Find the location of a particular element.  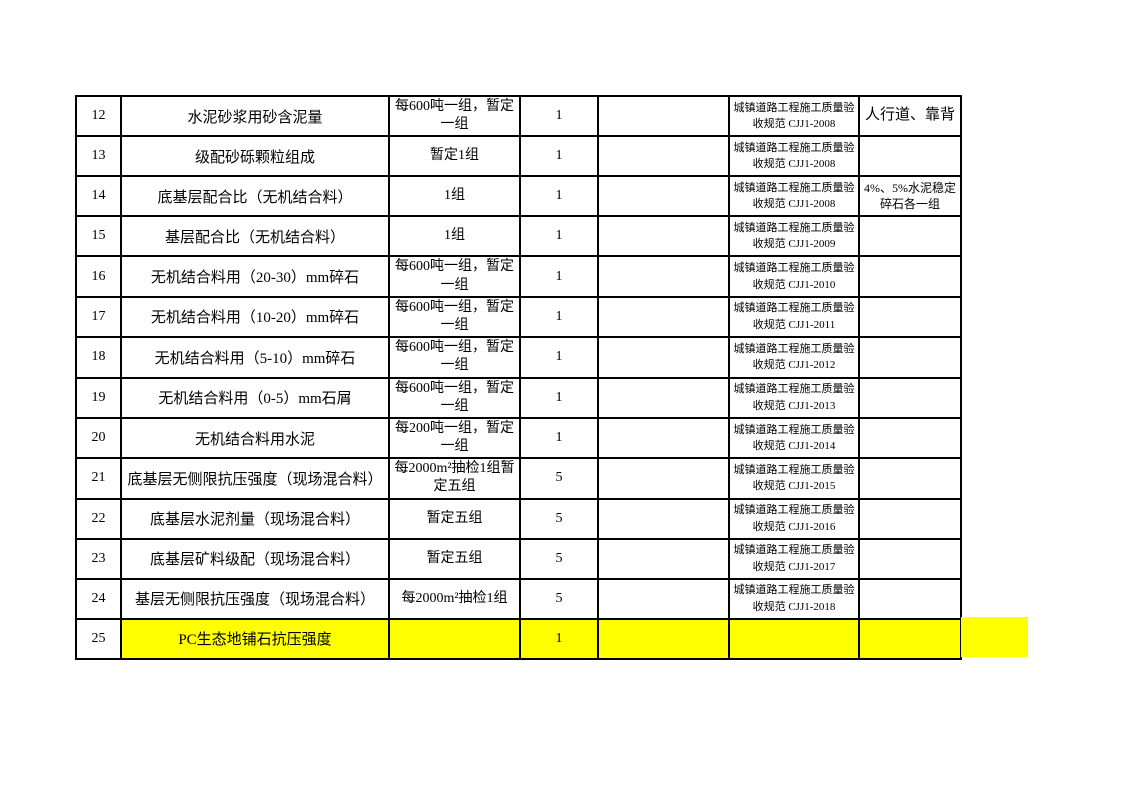

cell-frequency: 暂定1组 is located at coordinates (454, 156).